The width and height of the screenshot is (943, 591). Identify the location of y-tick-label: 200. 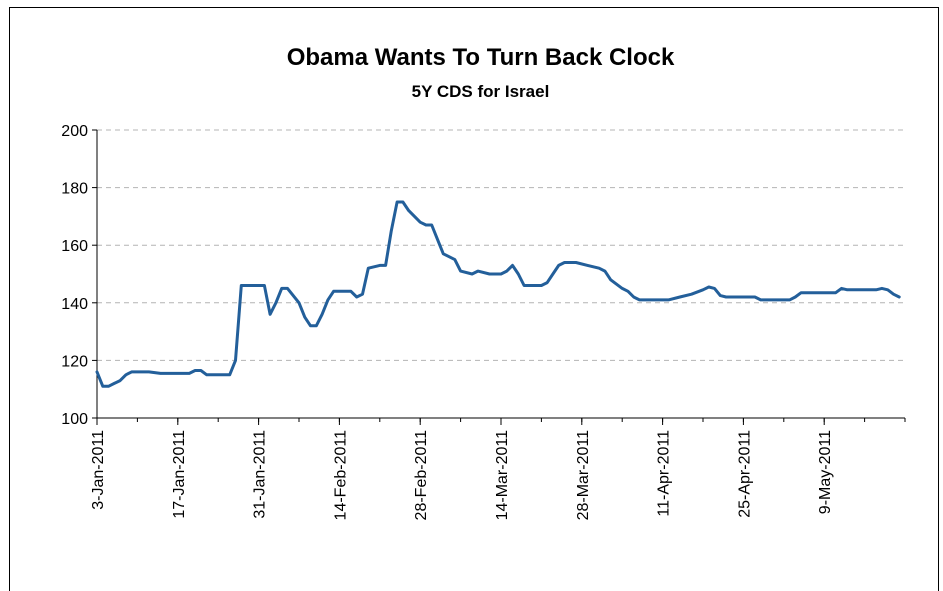
(74, 131).